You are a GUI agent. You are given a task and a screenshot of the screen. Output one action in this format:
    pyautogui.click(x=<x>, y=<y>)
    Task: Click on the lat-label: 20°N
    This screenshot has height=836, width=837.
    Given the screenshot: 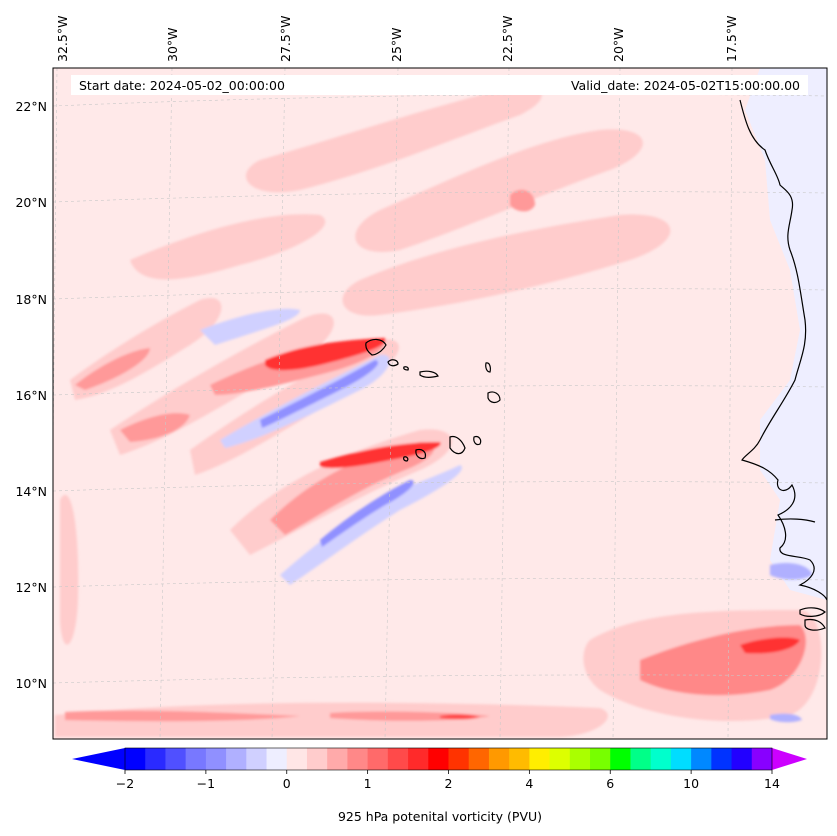 What is the action you would take?
    pyautogui.click(x=31, y=202)
    